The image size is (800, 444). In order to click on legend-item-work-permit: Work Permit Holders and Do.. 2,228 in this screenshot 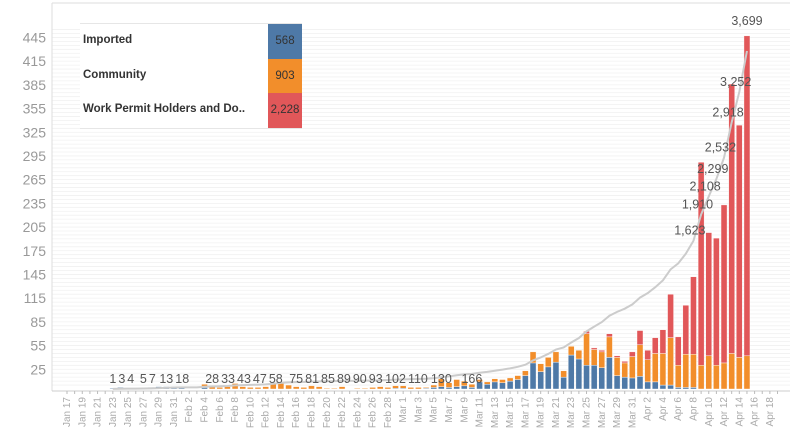, I will do `click(191, 110)`.